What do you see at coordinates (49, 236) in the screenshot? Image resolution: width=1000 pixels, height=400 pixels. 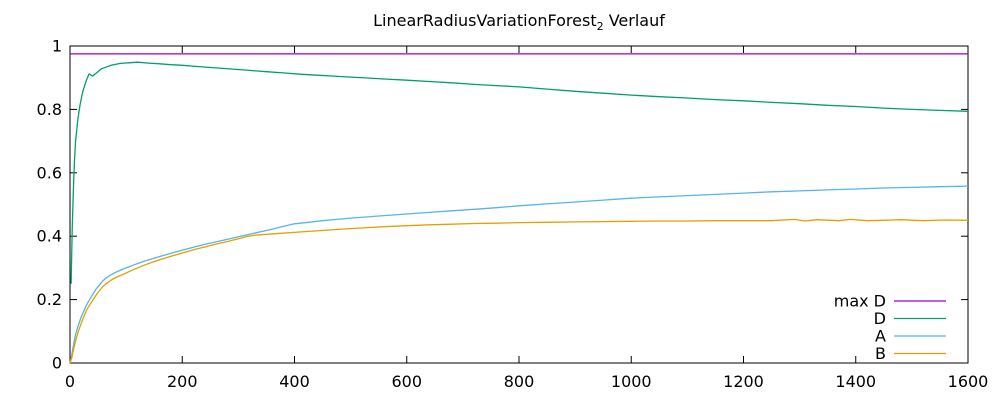 I see `y-tick-label: 0.4` at bounding box center [49, 236].